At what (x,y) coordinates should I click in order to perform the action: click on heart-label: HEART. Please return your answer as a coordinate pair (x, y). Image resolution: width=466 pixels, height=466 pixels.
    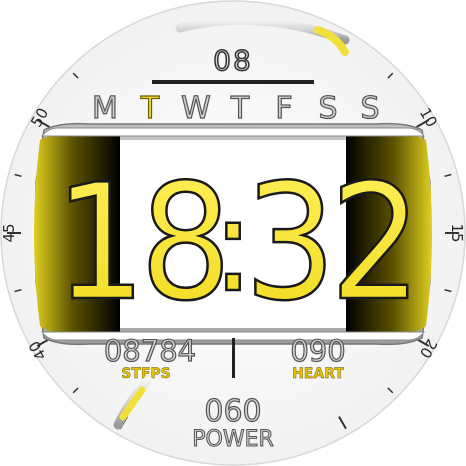
    Looking at the image, I should click on (318, 374).